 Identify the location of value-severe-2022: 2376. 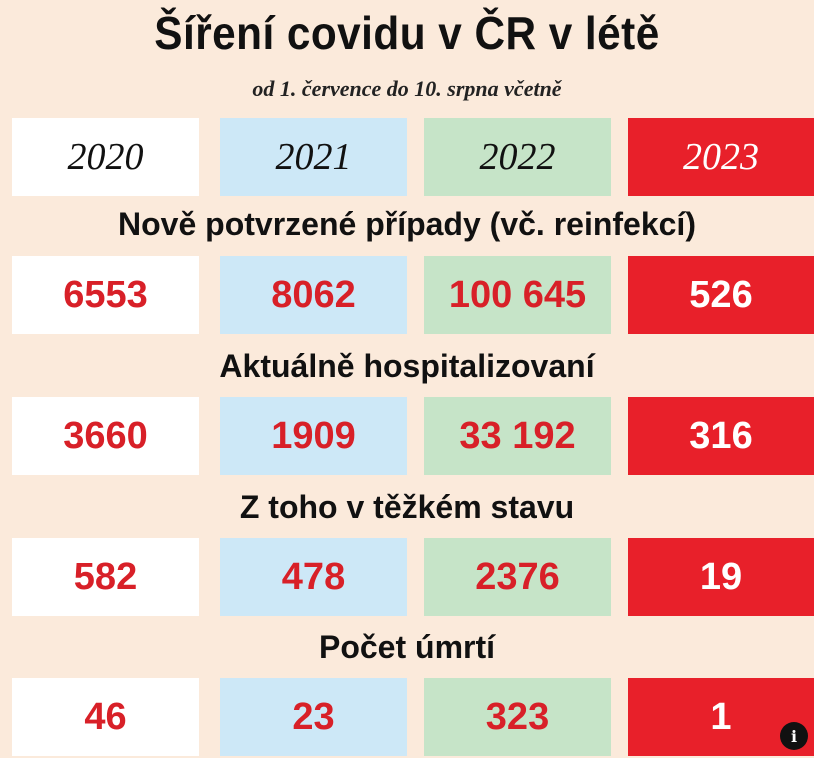
(517, 577).